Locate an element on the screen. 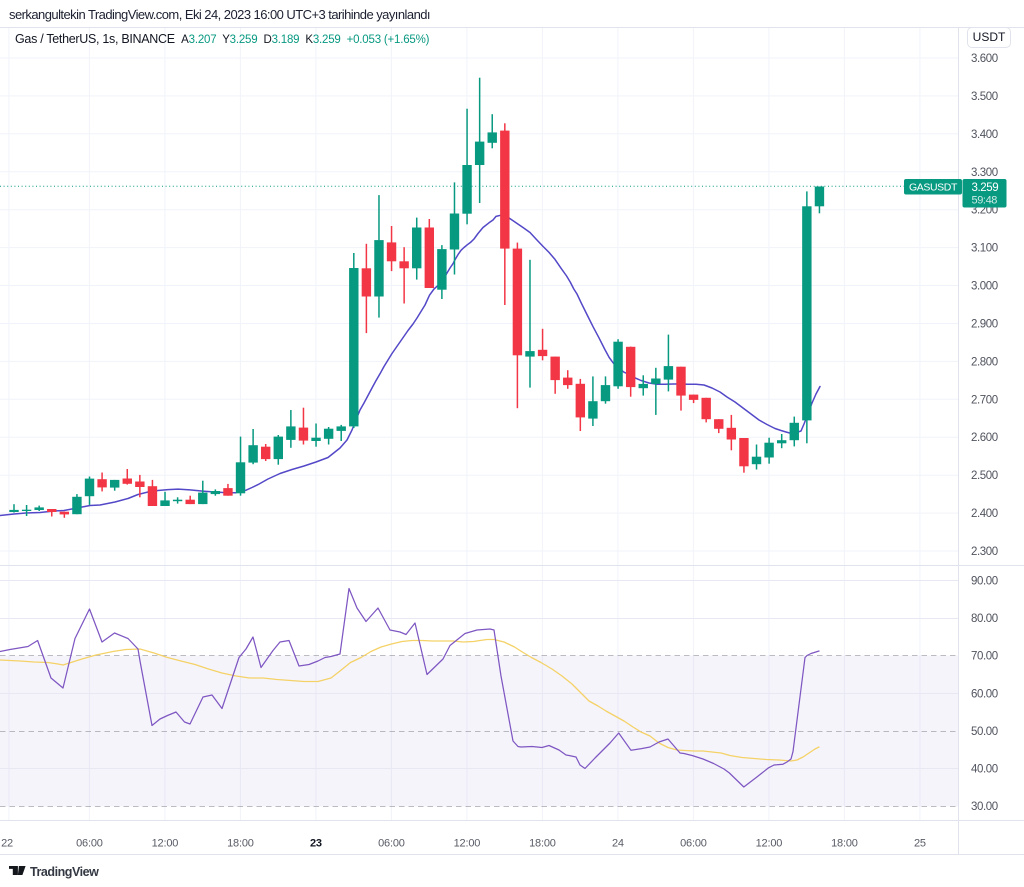 This screenshot has width=1024, height=887. svg-text: 2.300 is located at coordinates (984, 552).